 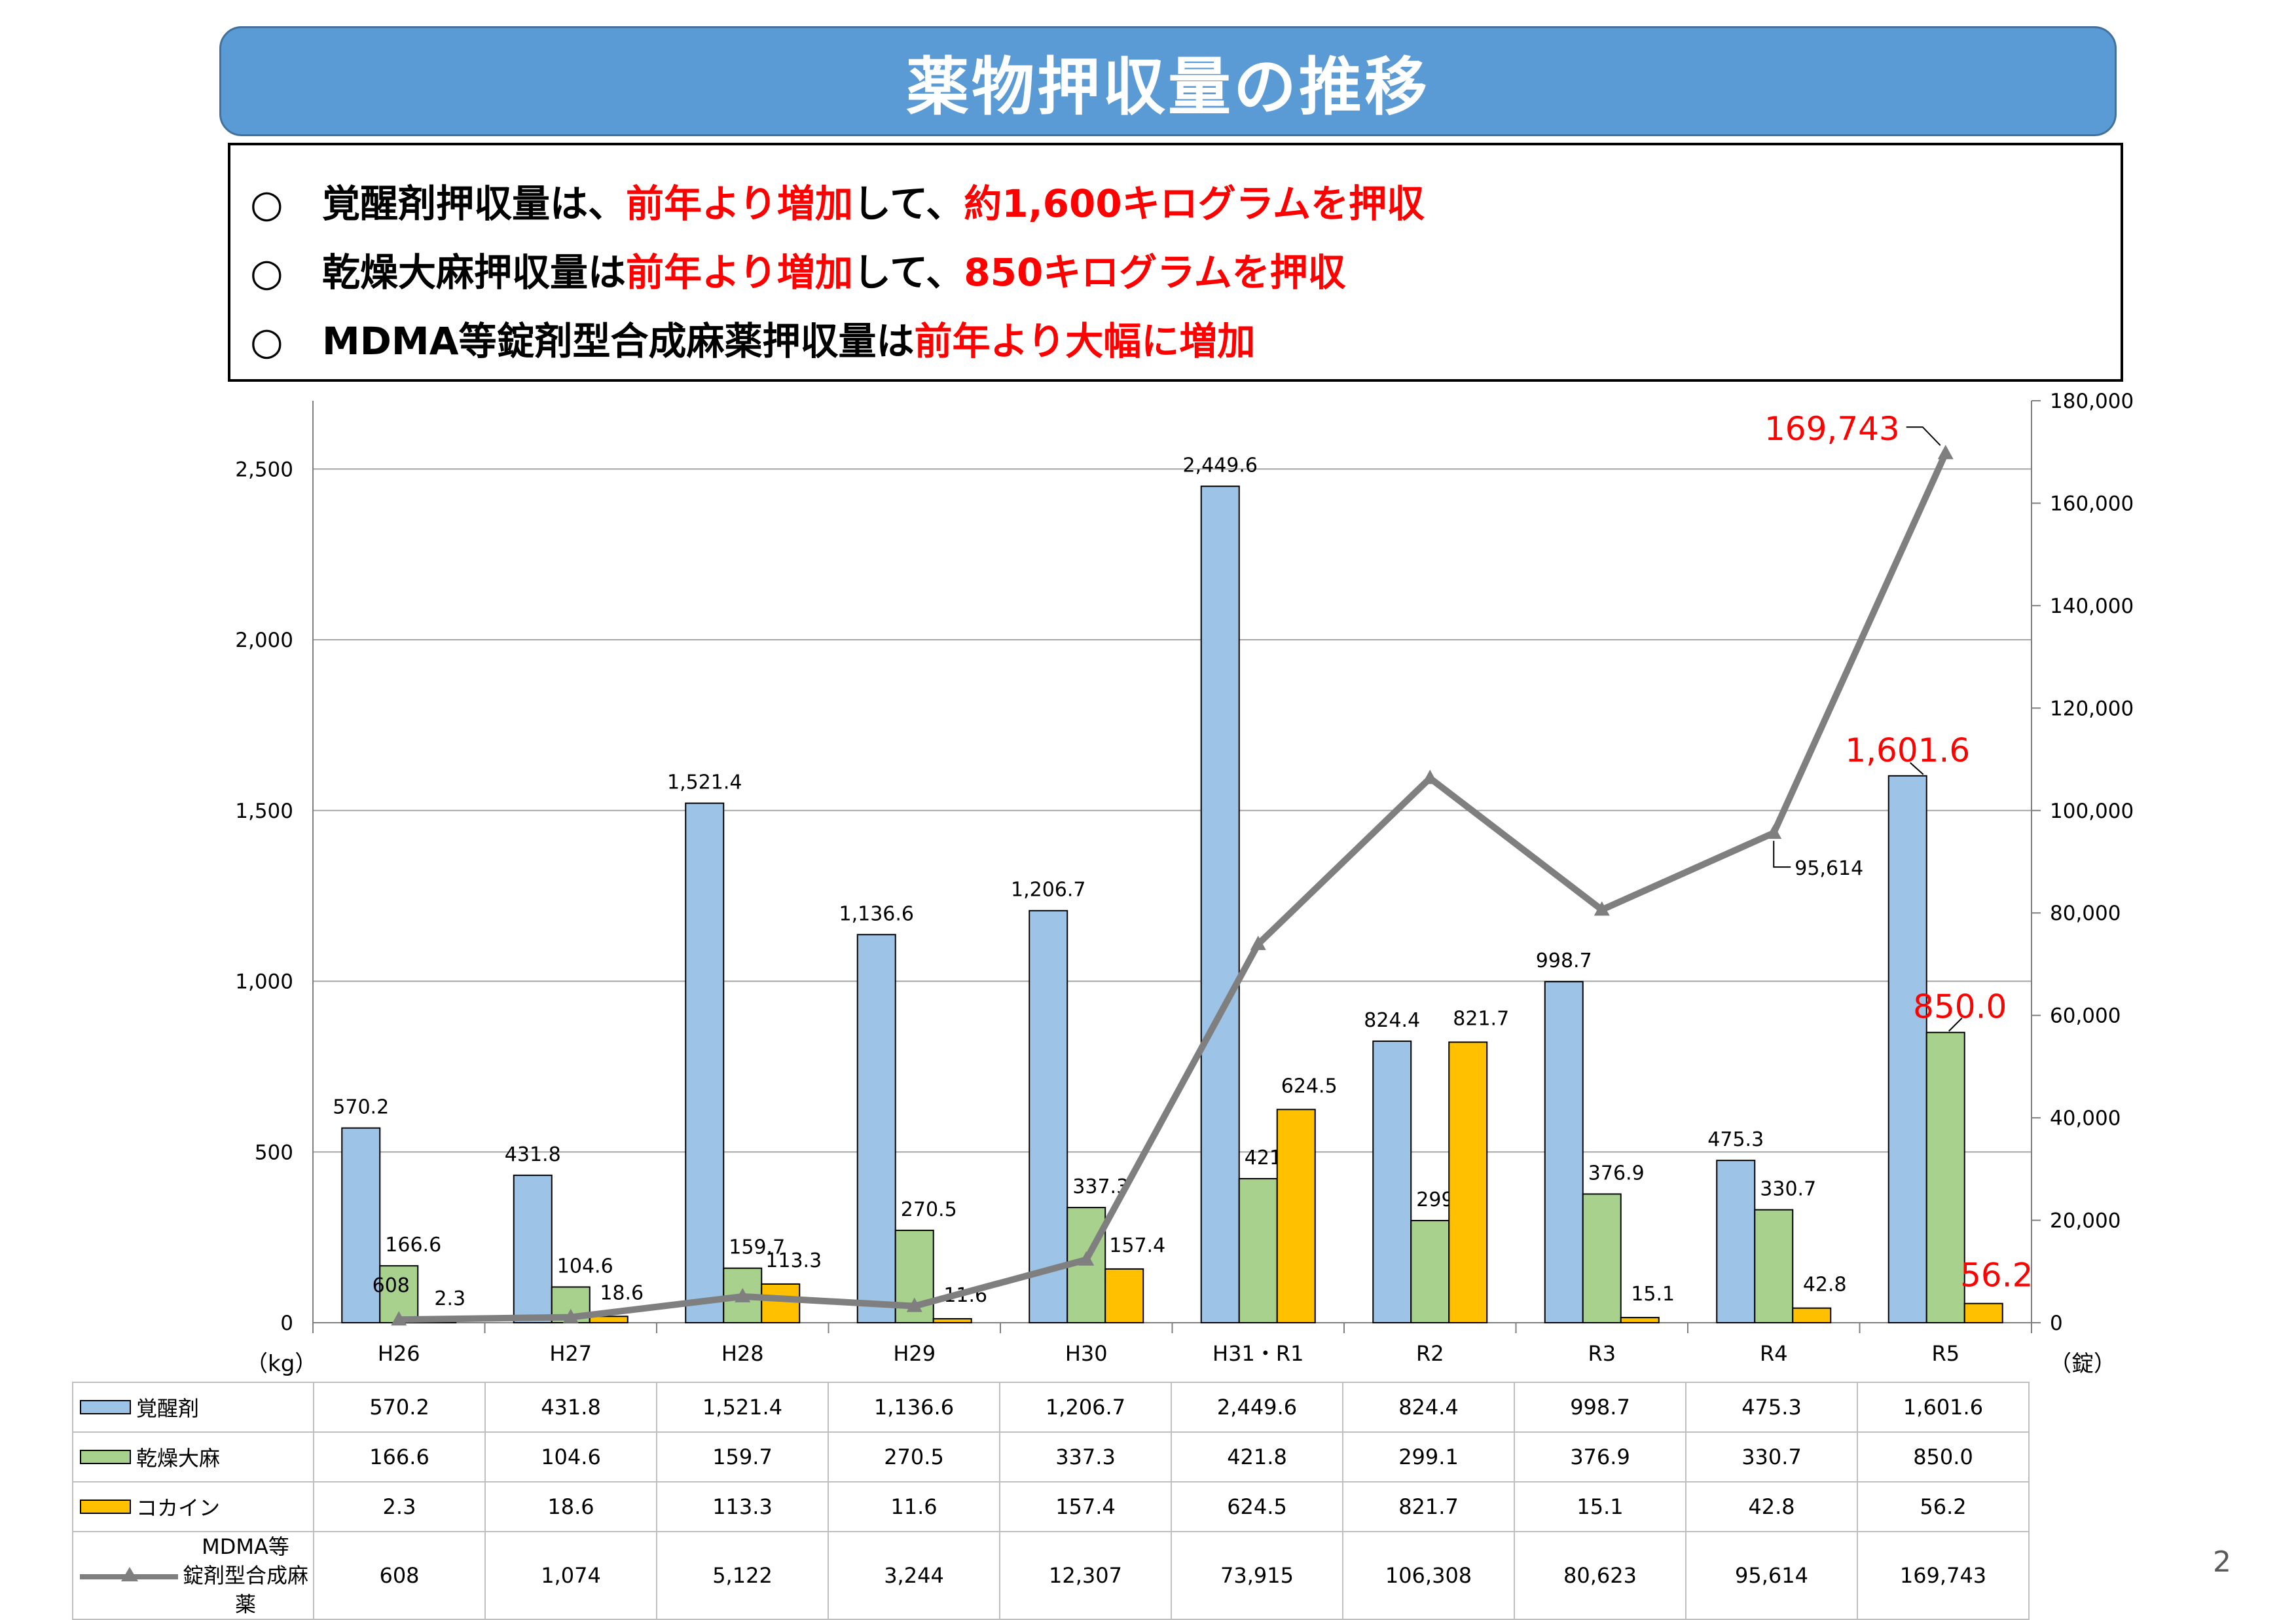 I want to click on table-cell: 95,614, so click(x=1771, y=1575).